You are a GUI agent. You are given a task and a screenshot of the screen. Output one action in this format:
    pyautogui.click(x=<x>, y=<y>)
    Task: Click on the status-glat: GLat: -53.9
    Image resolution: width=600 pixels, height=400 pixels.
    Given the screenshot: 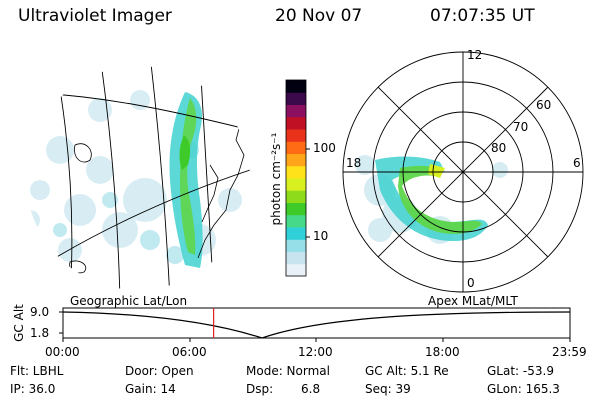 What is the action you would take?
    pyautogui.click(x=520, y=371)
    